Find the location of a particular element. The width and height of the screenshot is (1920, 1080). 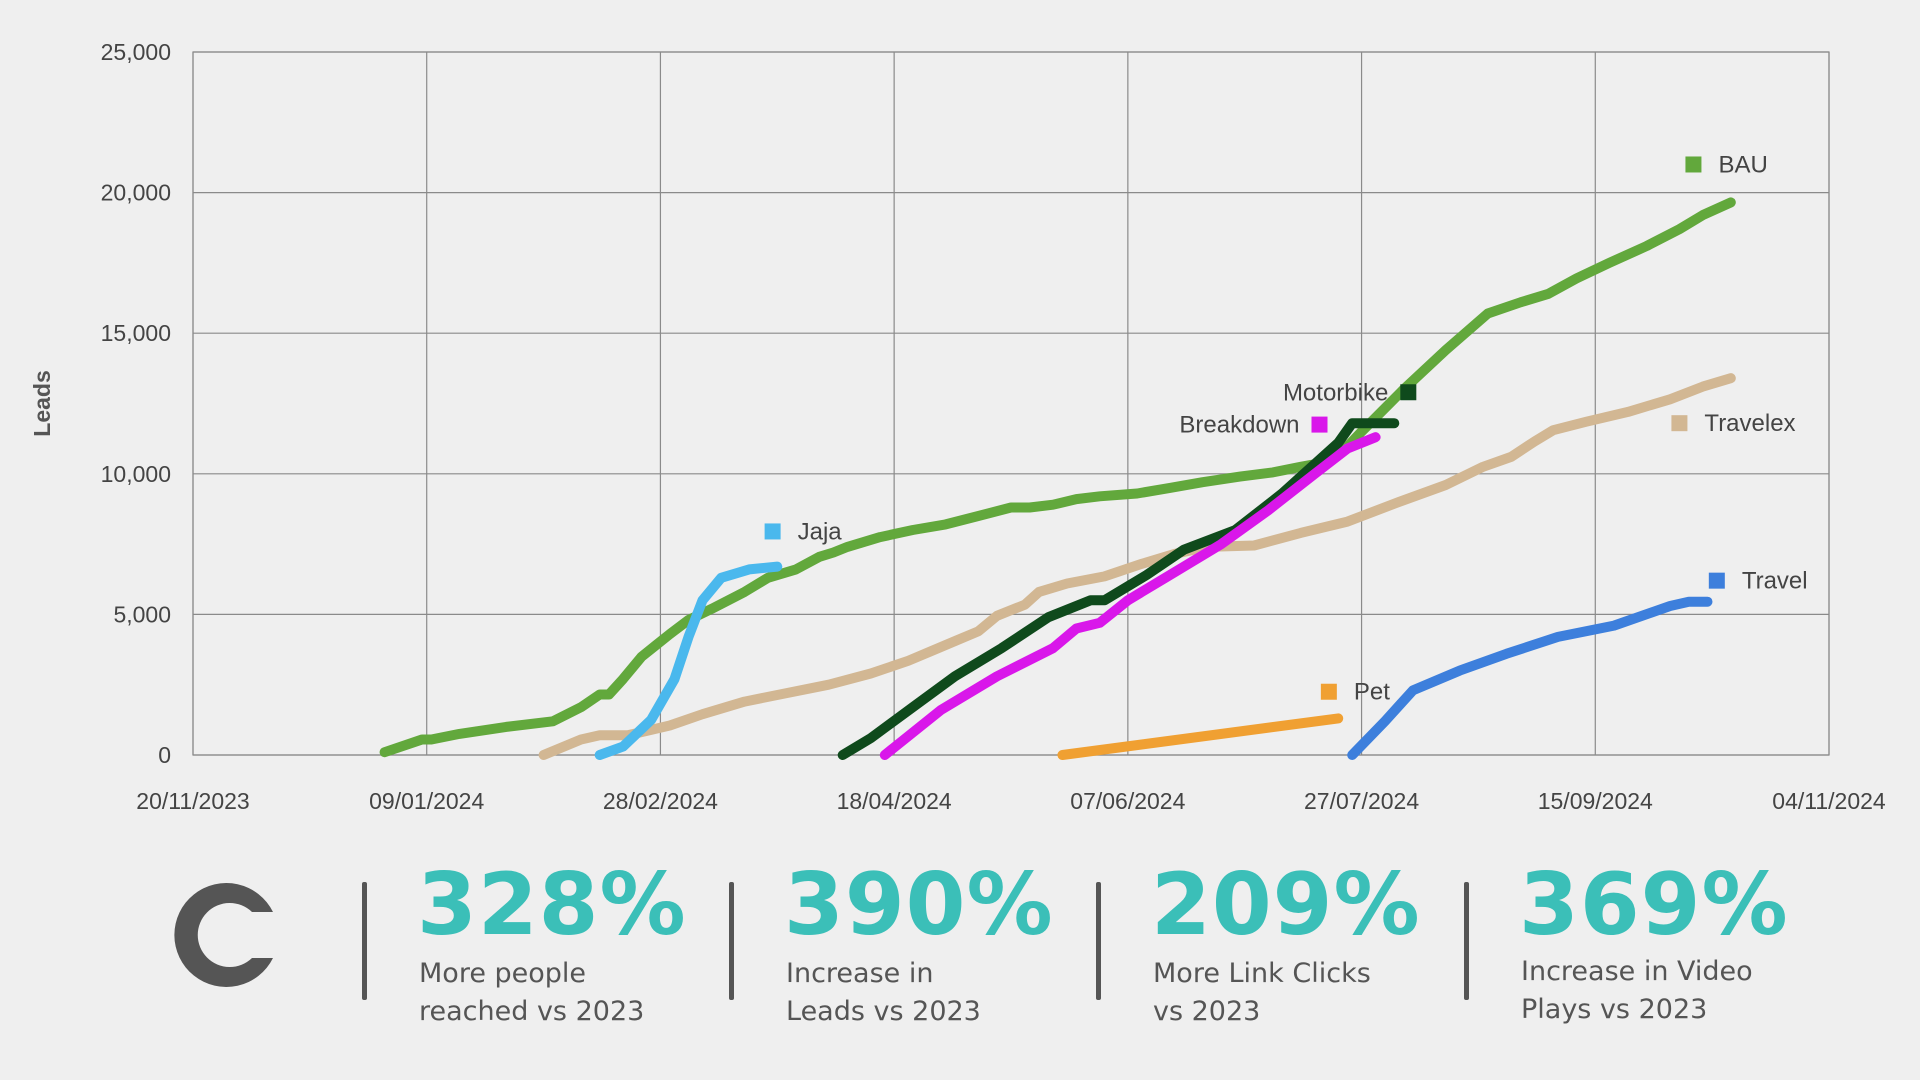

series-marker-bau is located at coordinates (1693, 164).